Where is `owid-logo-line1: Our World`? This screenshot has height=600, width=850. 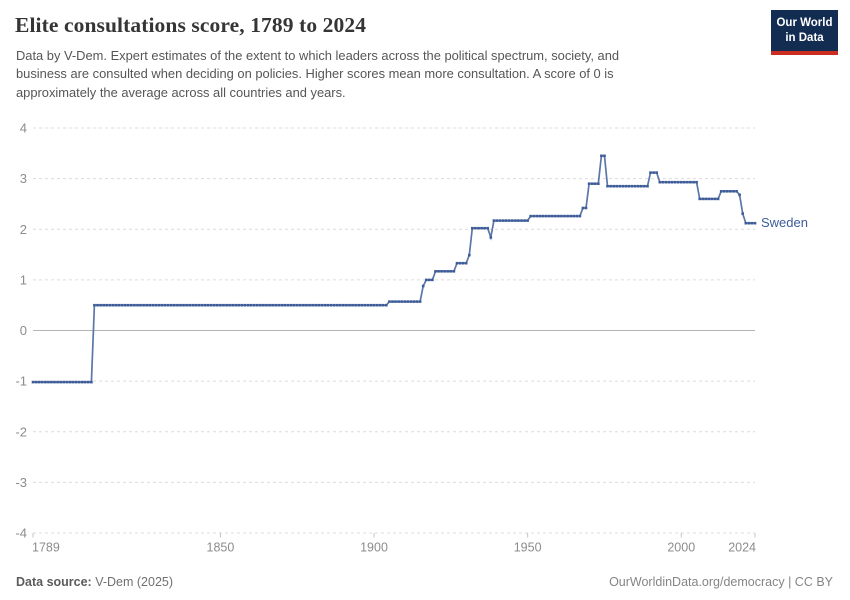
owid-logo-line1: Our World is located at coordinates (804, 23).